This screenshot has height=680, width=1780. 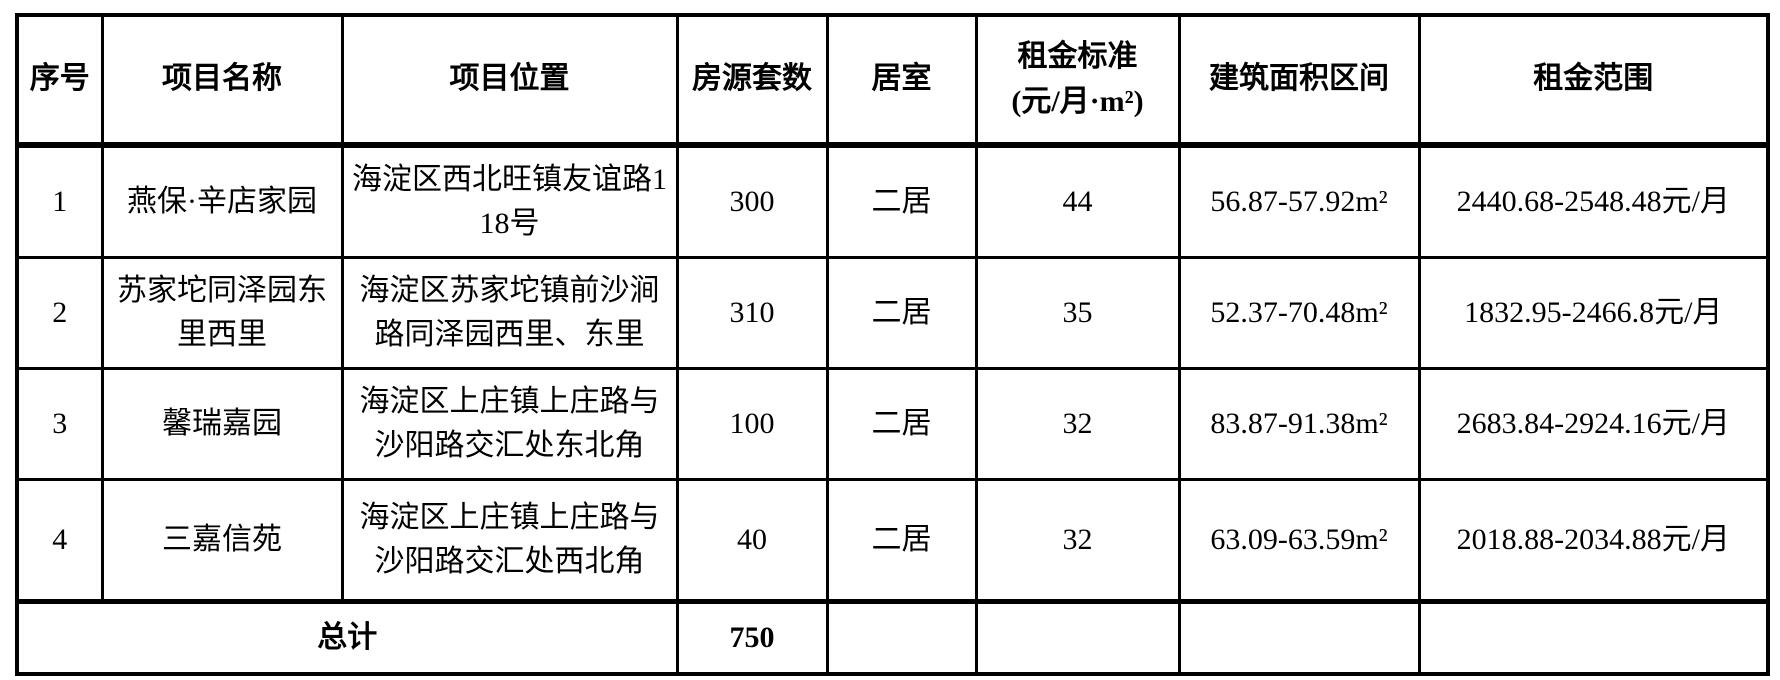 I want to click on total-units: 750, so click(x=752, y=637).